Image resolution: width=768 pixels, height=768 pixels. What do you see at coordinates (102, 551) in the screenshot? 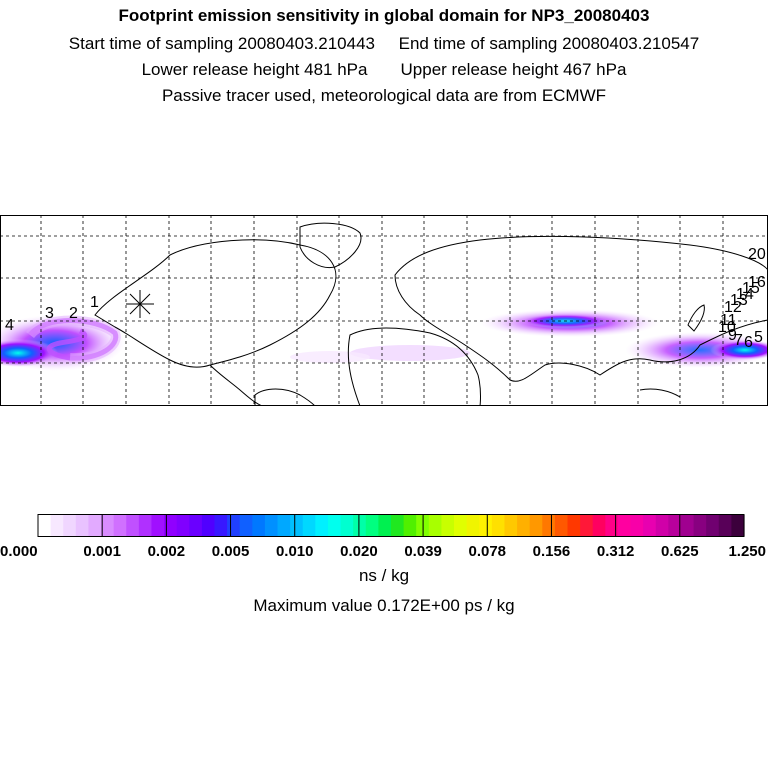
I see `color-scale-tick-label: 0.001` at bounding box center [102, 551].